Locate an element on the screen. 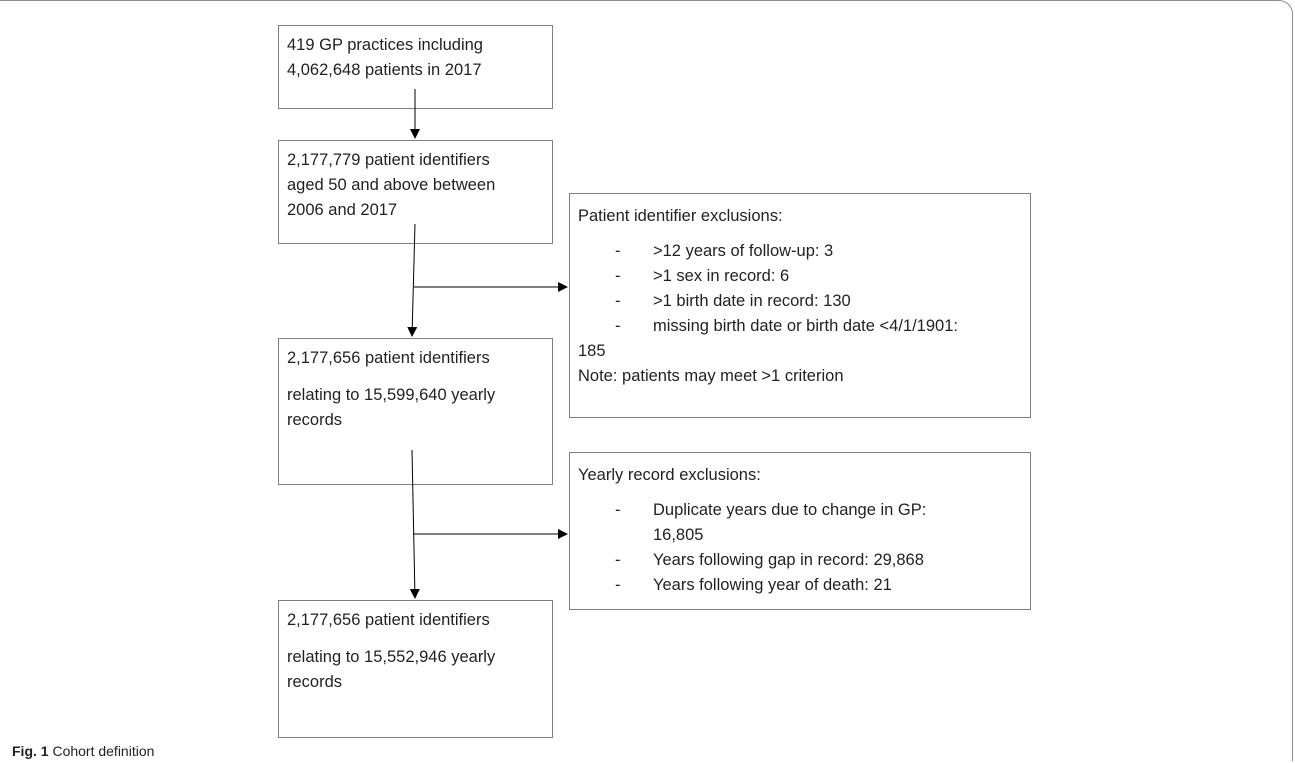  figure-caption: Fig. 1 Cohort definition is located at coordinates (83, 751).